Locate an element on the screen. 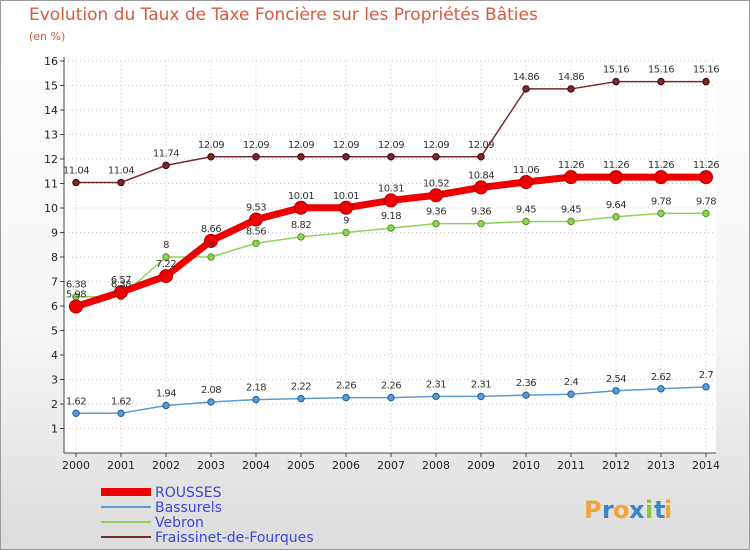 This screenshot has width=750, height=551. x-tick-label: 2011 is located at coordinates (571, 465).